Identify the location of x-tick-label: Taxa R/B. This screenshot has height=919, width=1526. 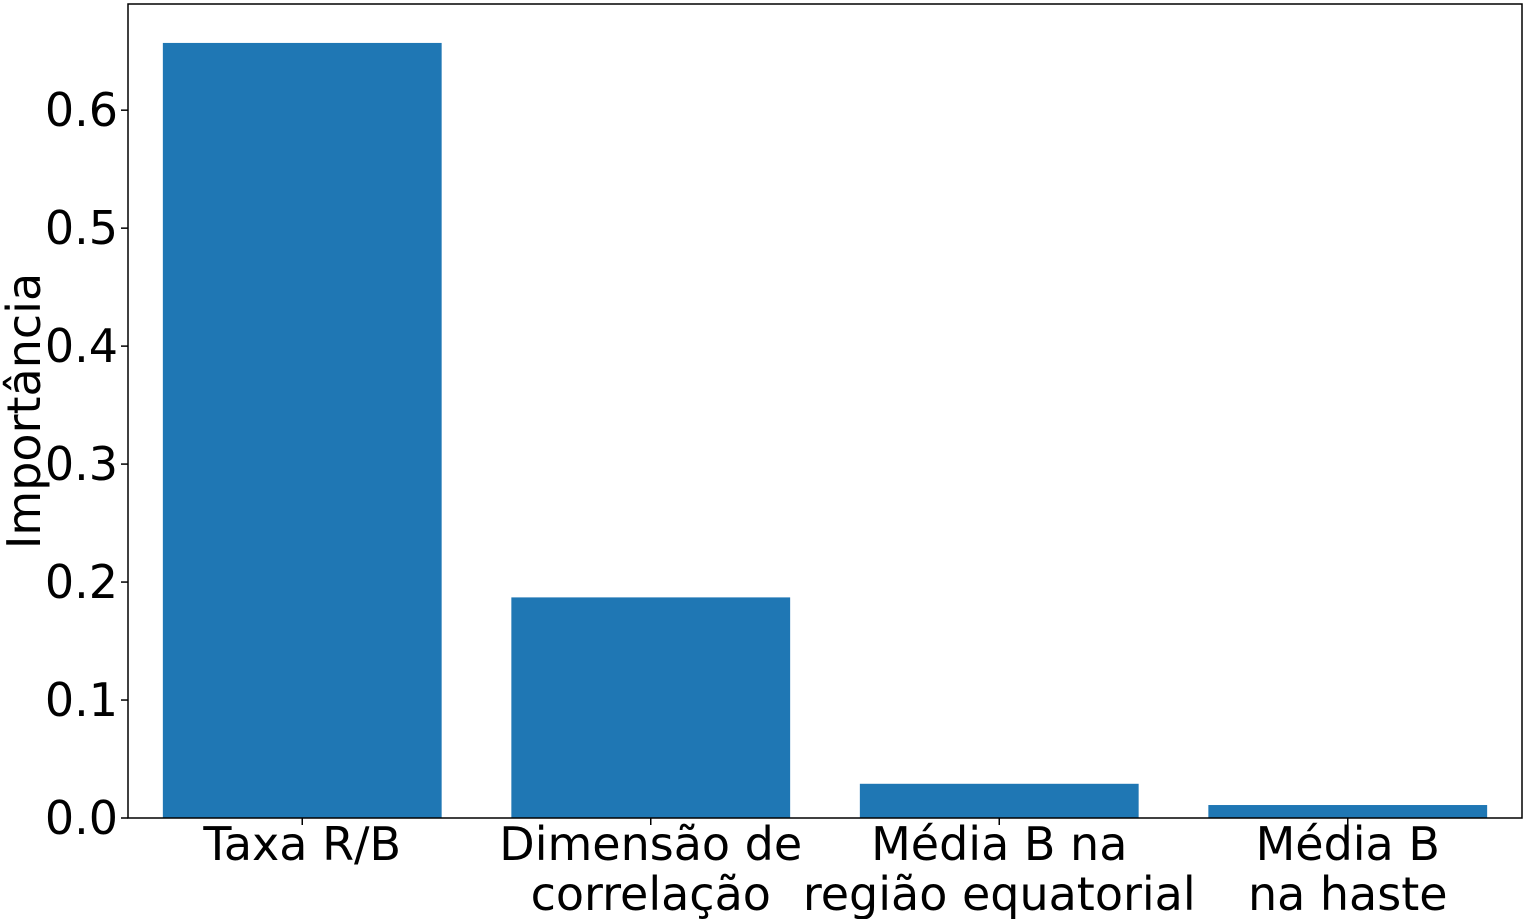
(301, 844).